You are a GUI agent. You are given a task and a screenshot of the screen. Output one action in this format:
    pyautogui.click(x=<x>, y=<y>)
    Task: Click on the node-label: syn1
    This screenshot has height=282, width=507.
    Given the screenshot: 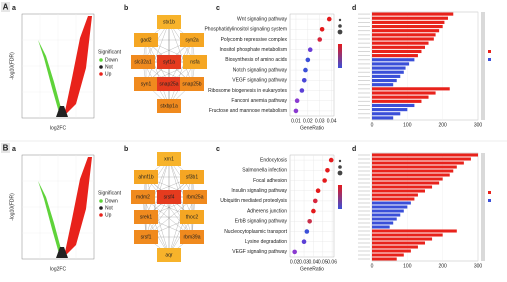 What is the action you would take?
    pyautogui.click(x=146, y=84)
    